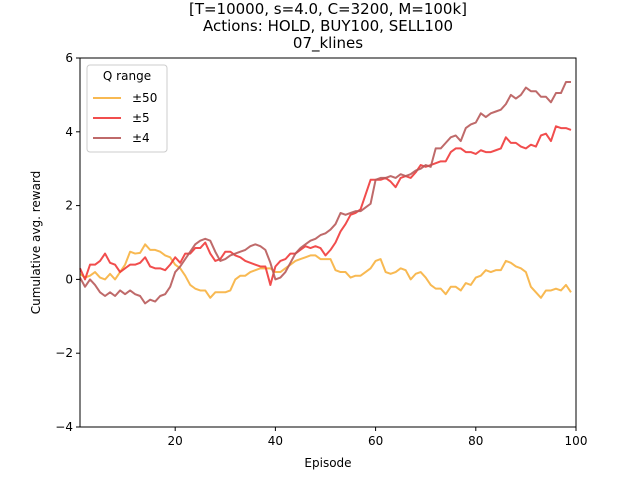  What do you see at coordinates (275, 441) in the screenshot?
I see `x-tick-label: 40` at bounding box center [275, 441].